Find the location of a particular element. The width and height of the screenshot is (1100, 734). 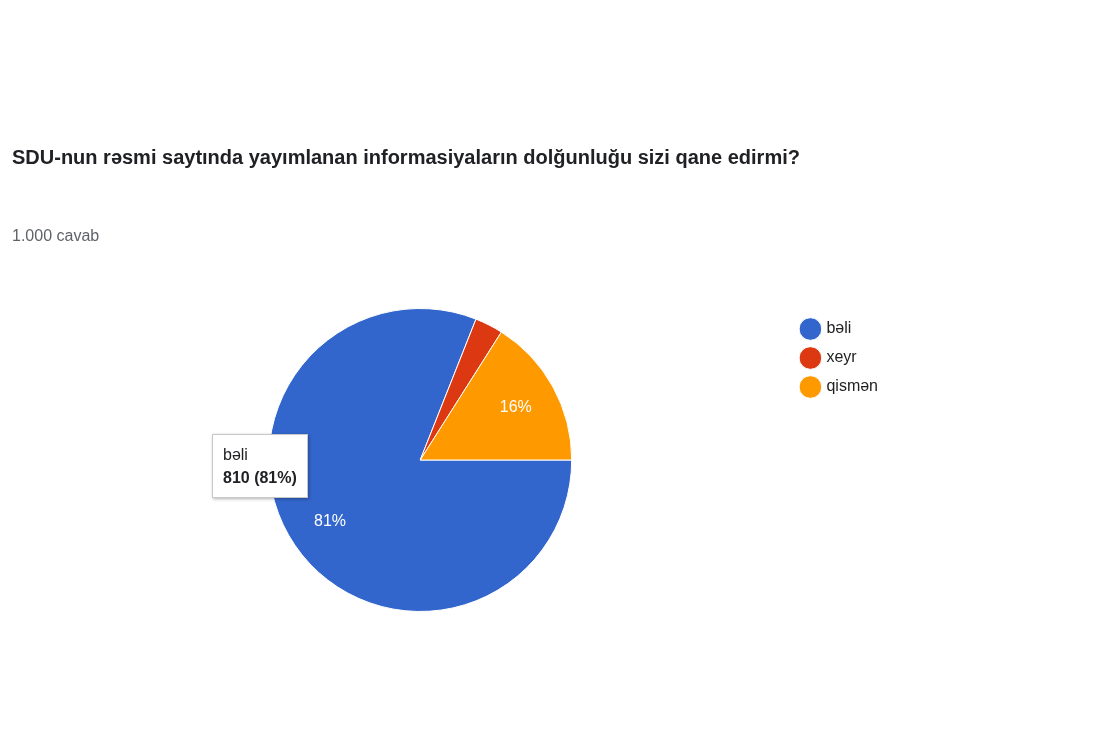

text: 810 (81%) is located at coordinates (260, 478).